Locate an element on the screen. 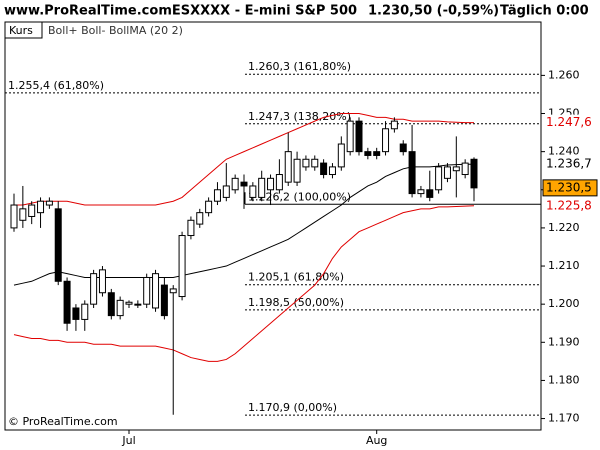 Image resolution: width=600 pixels, height=450 pixels. x-tick-label: Jul is located at coordinates (128, 440).